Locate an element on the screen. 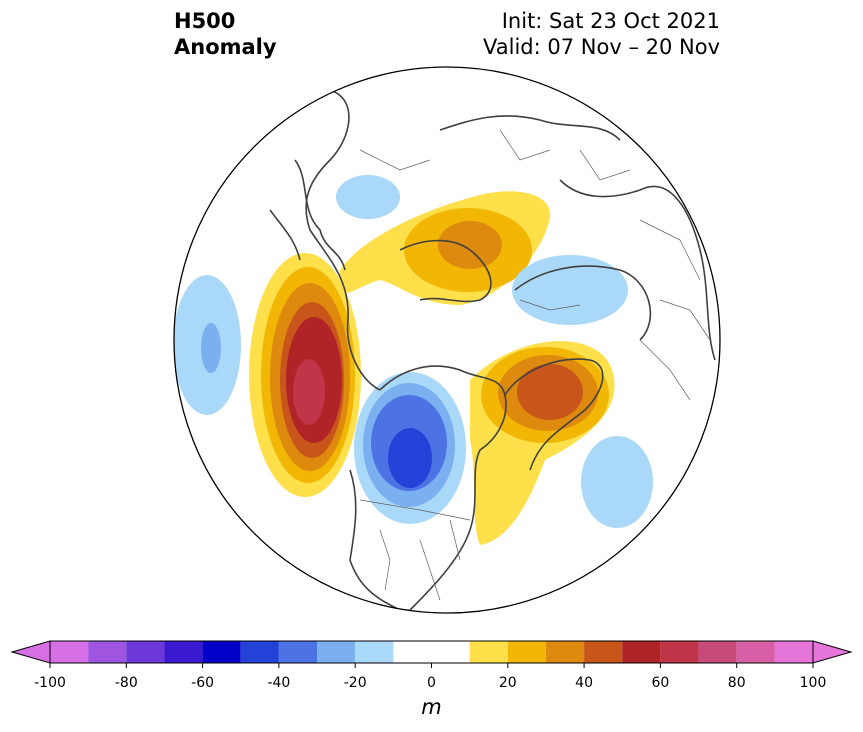  anomaly-mediterranean-trough is located at coordinates (368, 197).